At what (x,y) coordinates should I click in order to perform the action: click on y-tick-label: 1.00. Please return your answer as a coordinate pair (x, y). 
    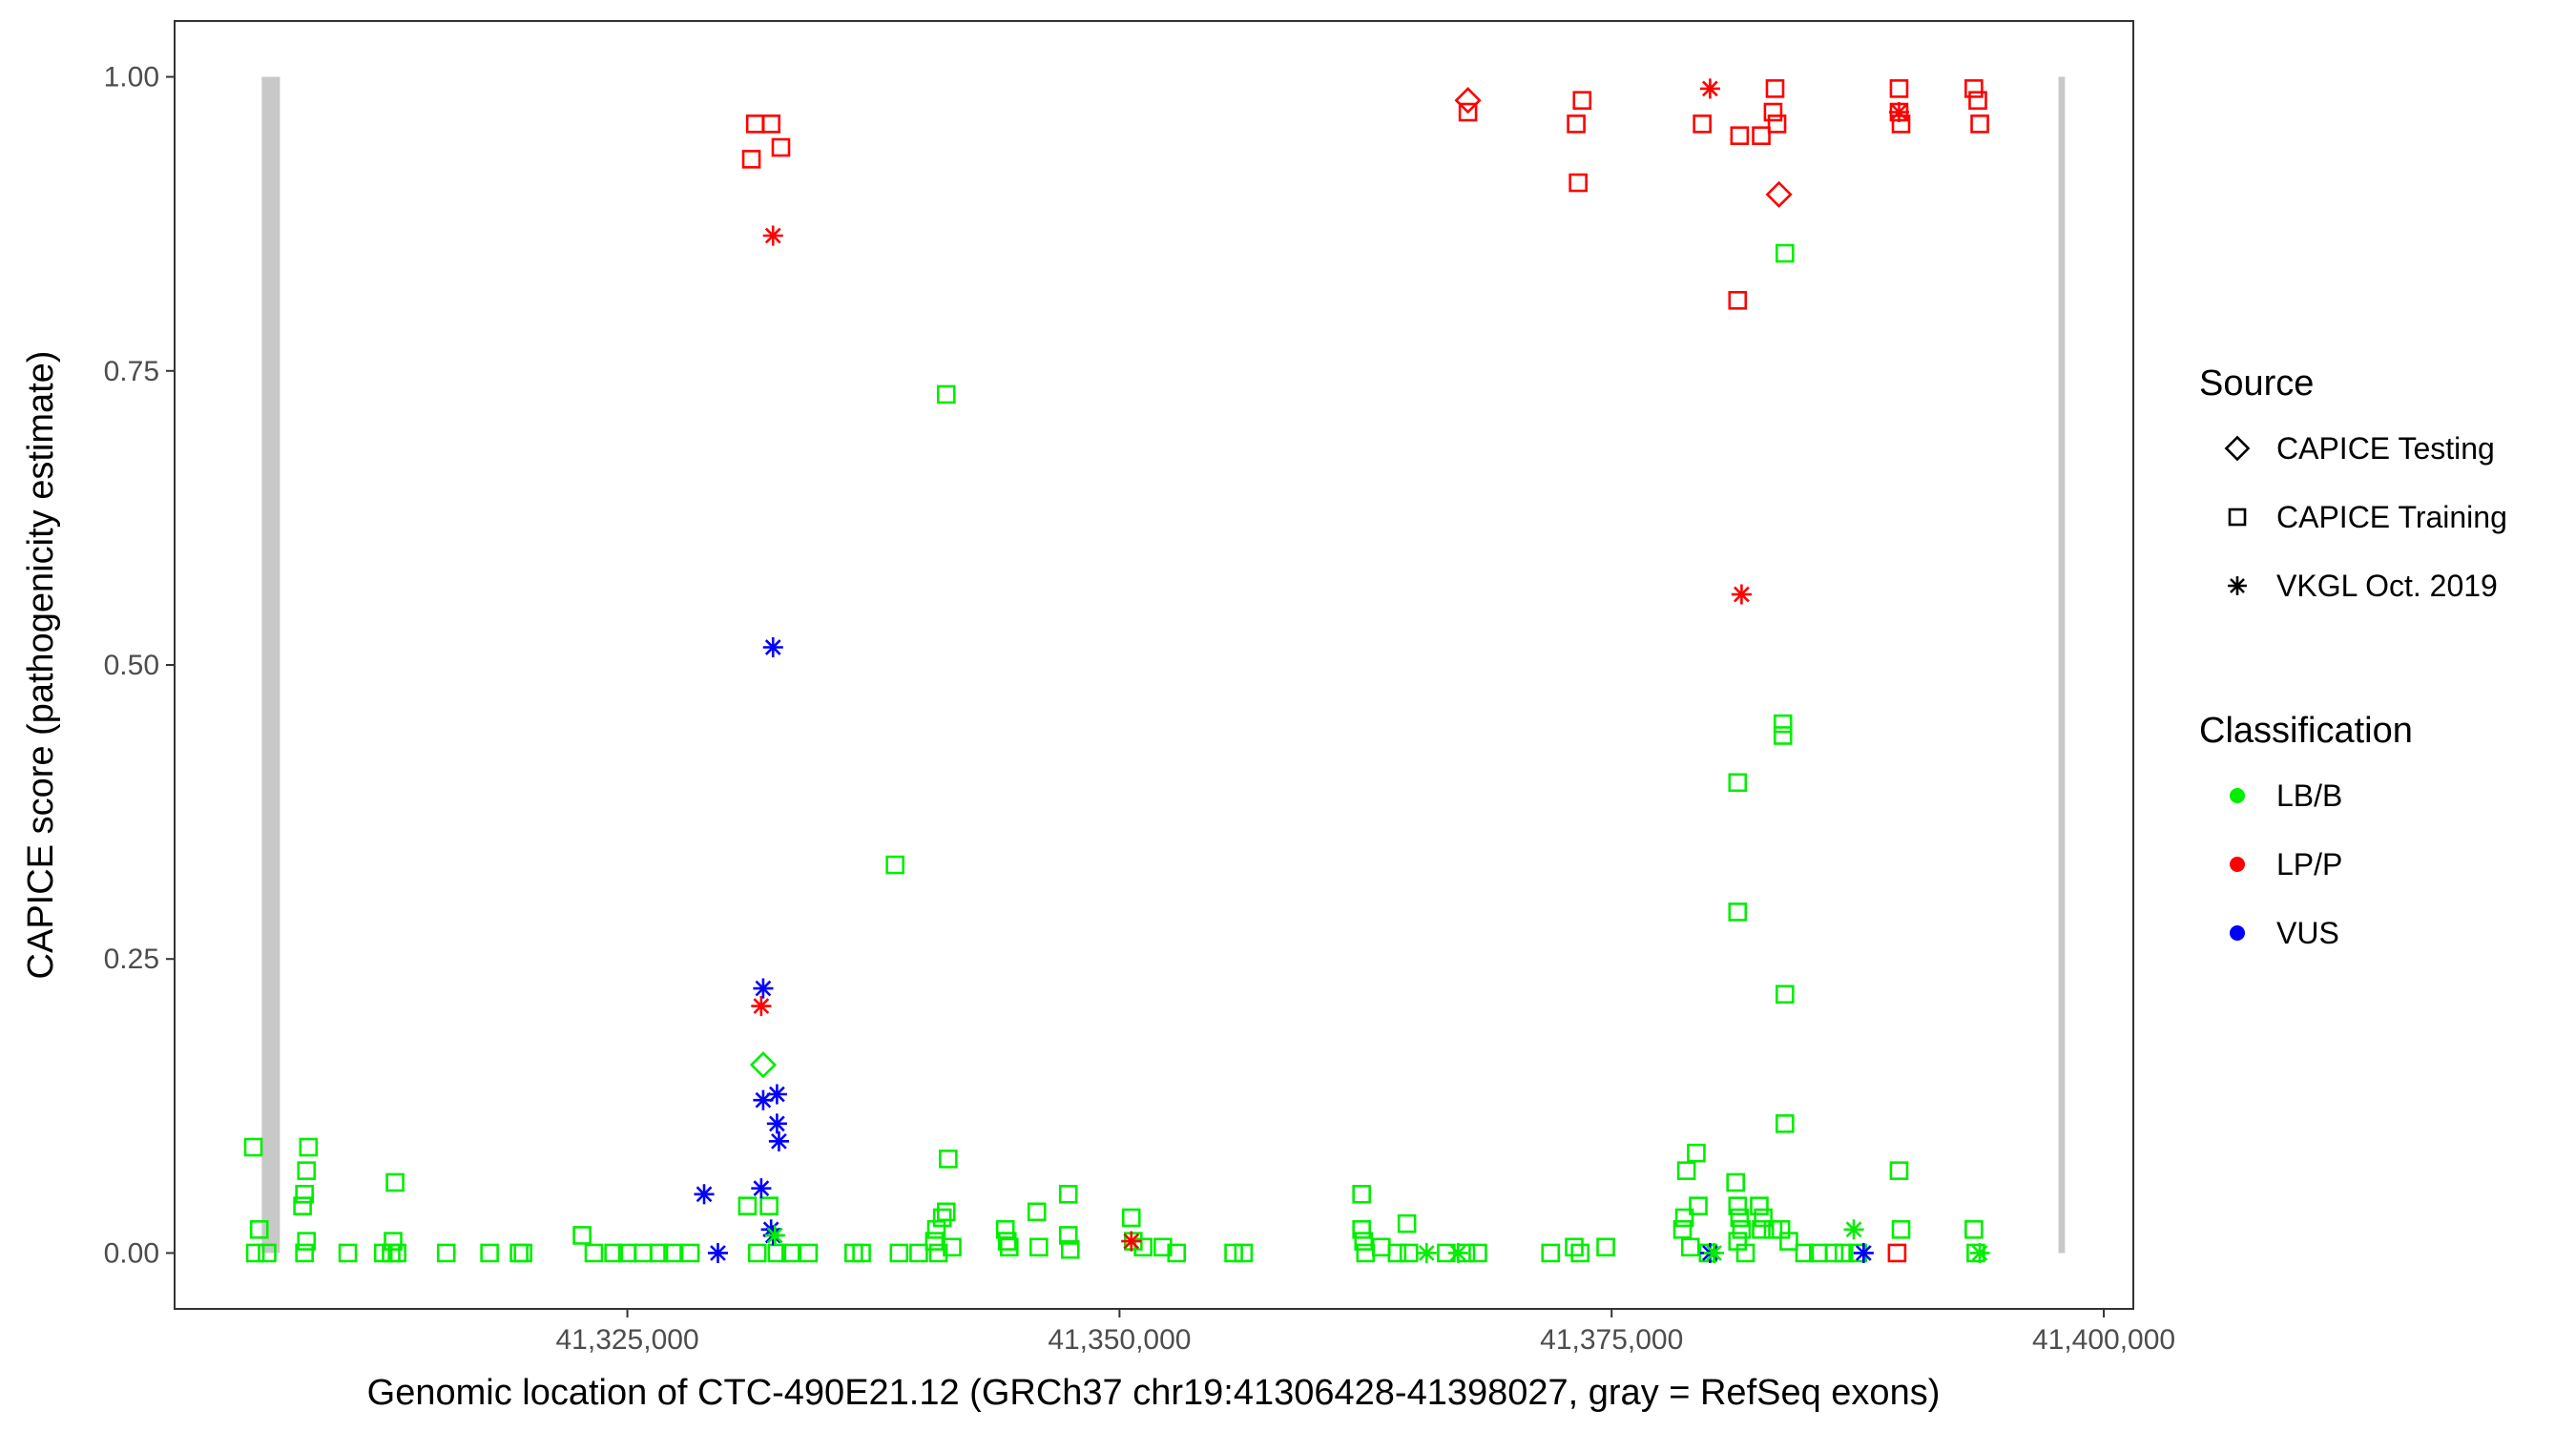
    Looking at the image, I should click on (131, 77).